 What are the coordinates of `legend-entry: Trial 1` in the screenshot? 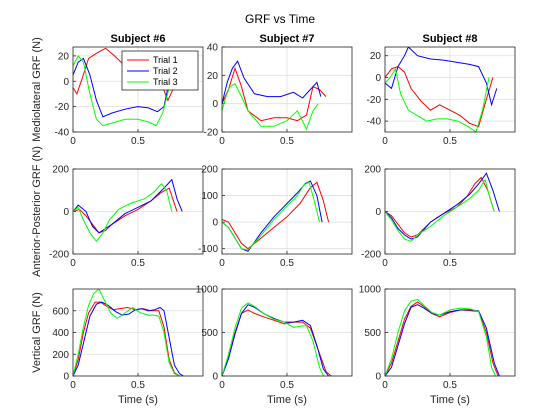 It's located at (165, 60).